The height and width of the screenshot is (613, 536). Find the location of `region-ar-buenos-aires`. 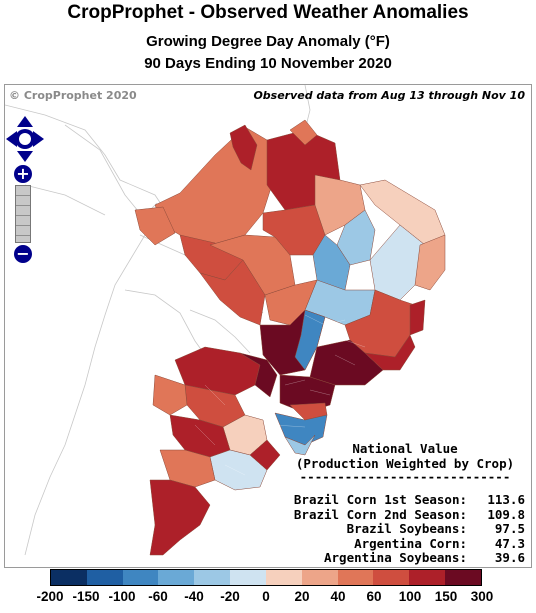

region-ar-buenos-aires is located at coordinates (238, 470).